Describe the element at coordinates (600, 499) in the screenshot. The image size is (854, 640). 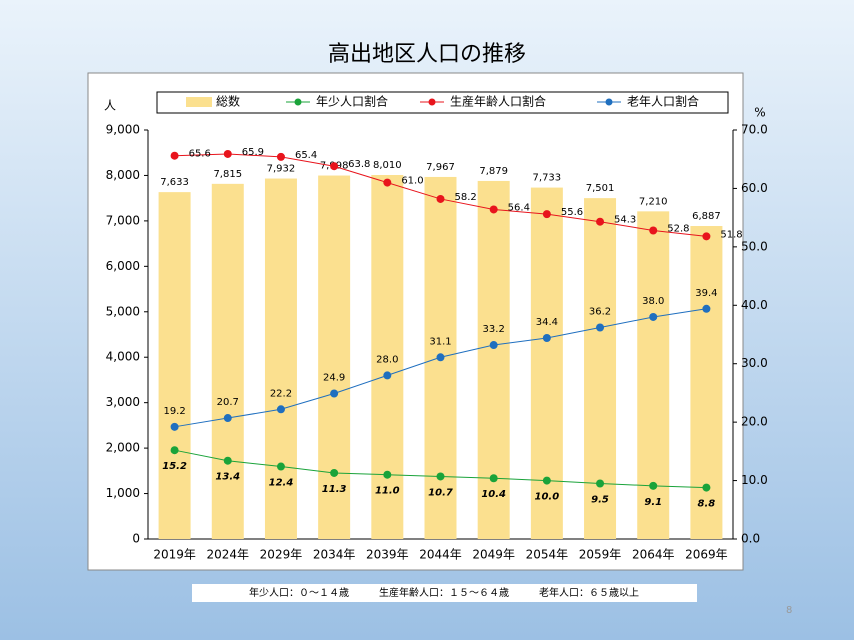
I see `point-value-label: 9.5` at that location.